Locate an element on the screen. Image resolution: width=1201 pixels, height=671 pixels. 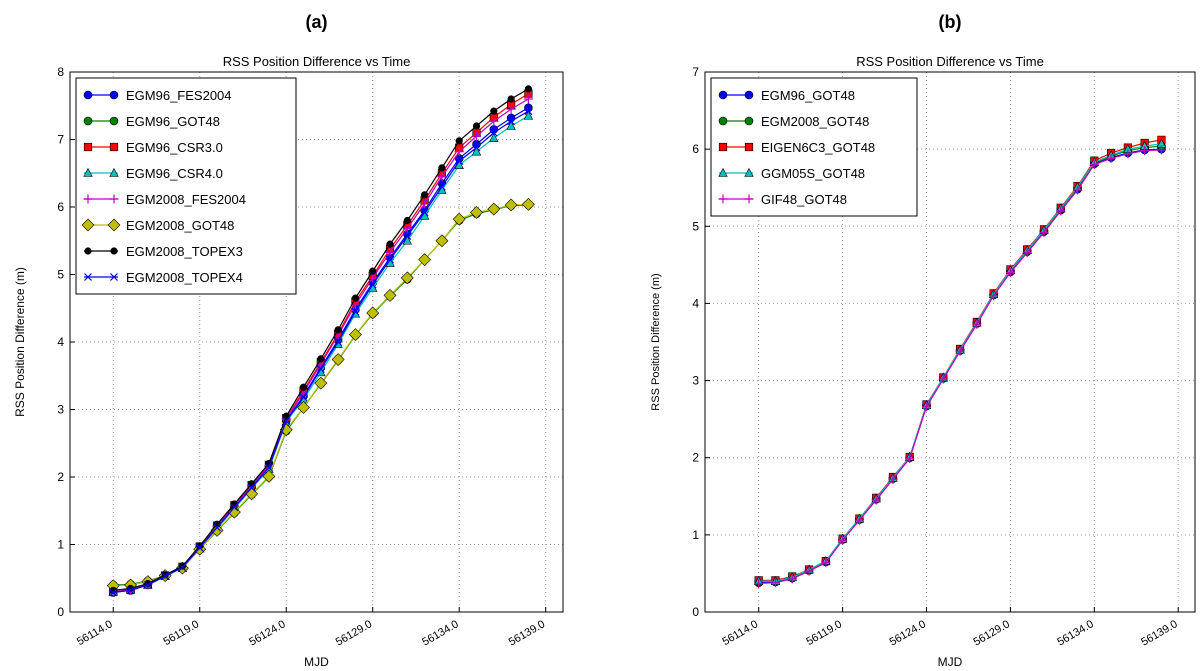
legend-label: EGM96_GOT48 is located at coordinates (808, 95).